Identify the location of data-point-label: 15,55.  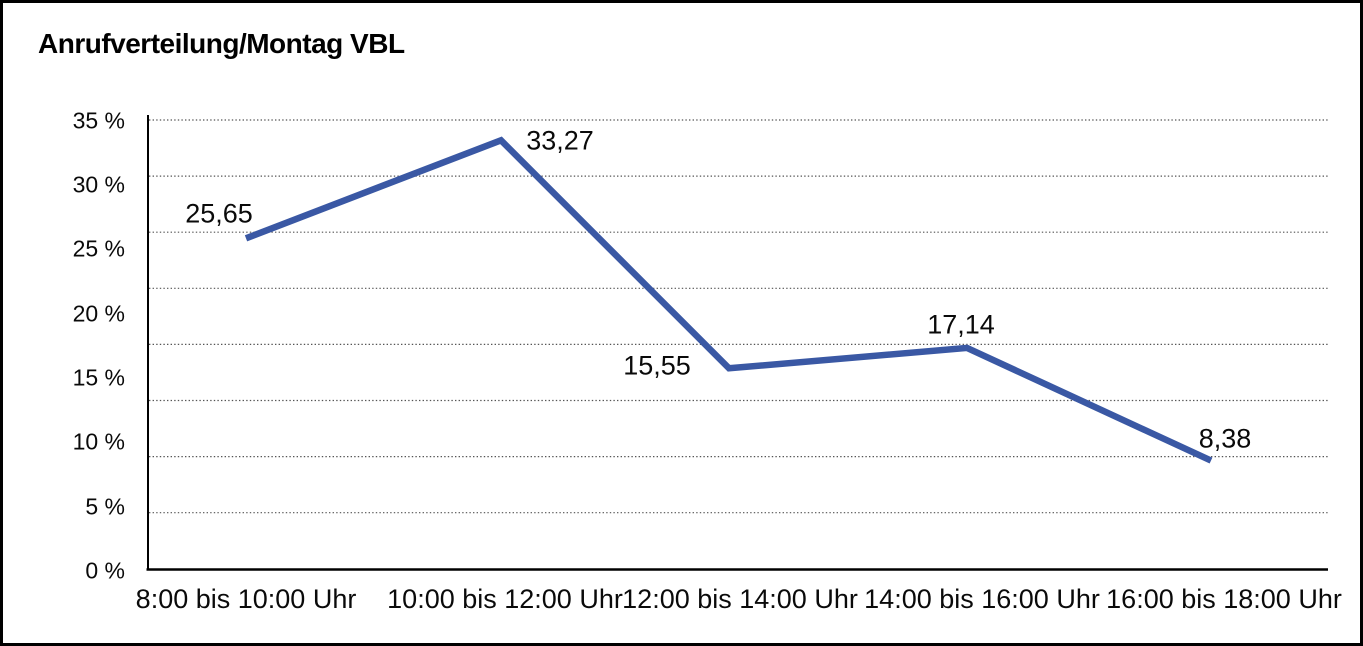
(657, 365).